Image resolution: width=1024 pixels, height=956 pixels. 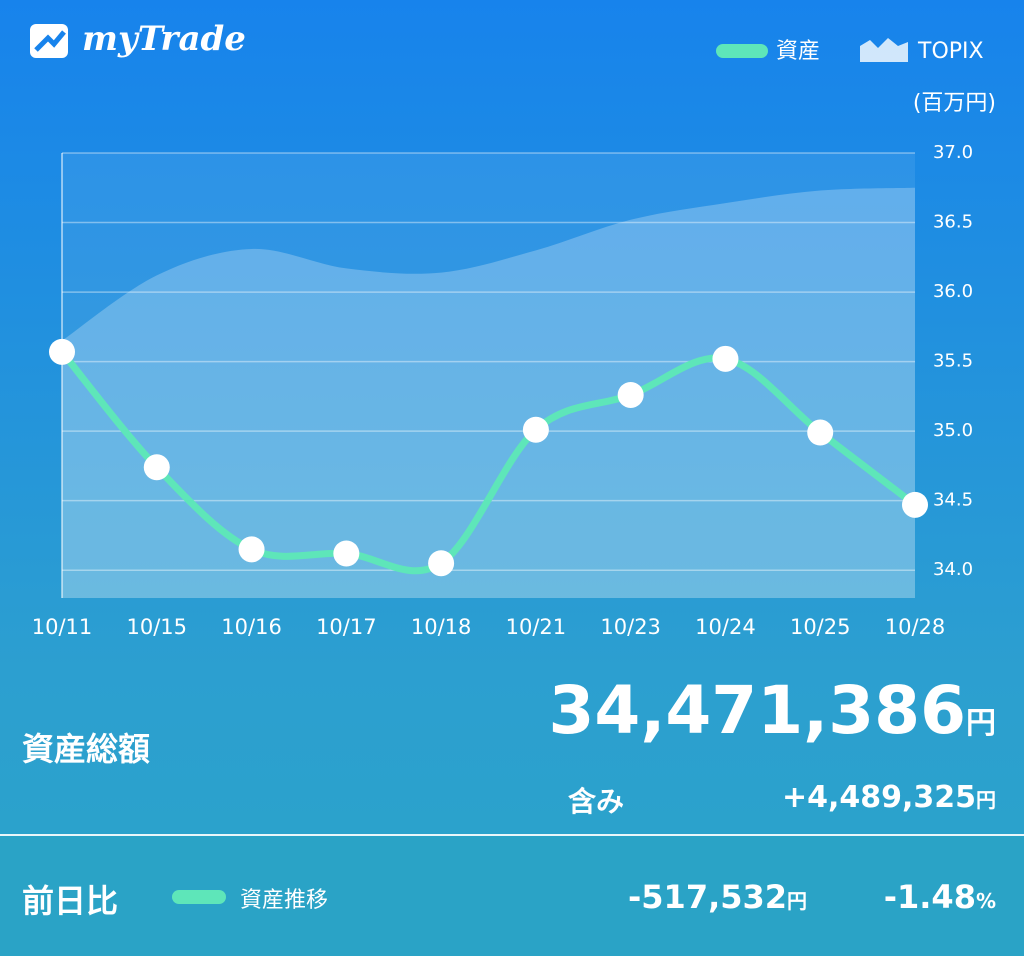 What do you see at coordinates (953, 152) in the screenshot?
I see `y-tick-label: 37.0` at bounding box center [953, 152].